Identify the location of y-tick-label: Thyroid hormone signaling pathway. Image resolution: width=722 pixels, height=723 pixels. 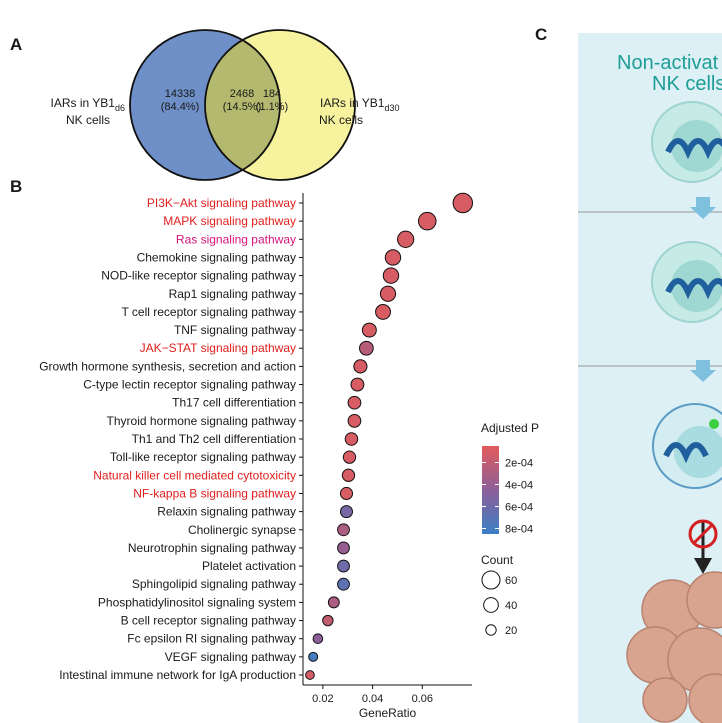
(201, 421).